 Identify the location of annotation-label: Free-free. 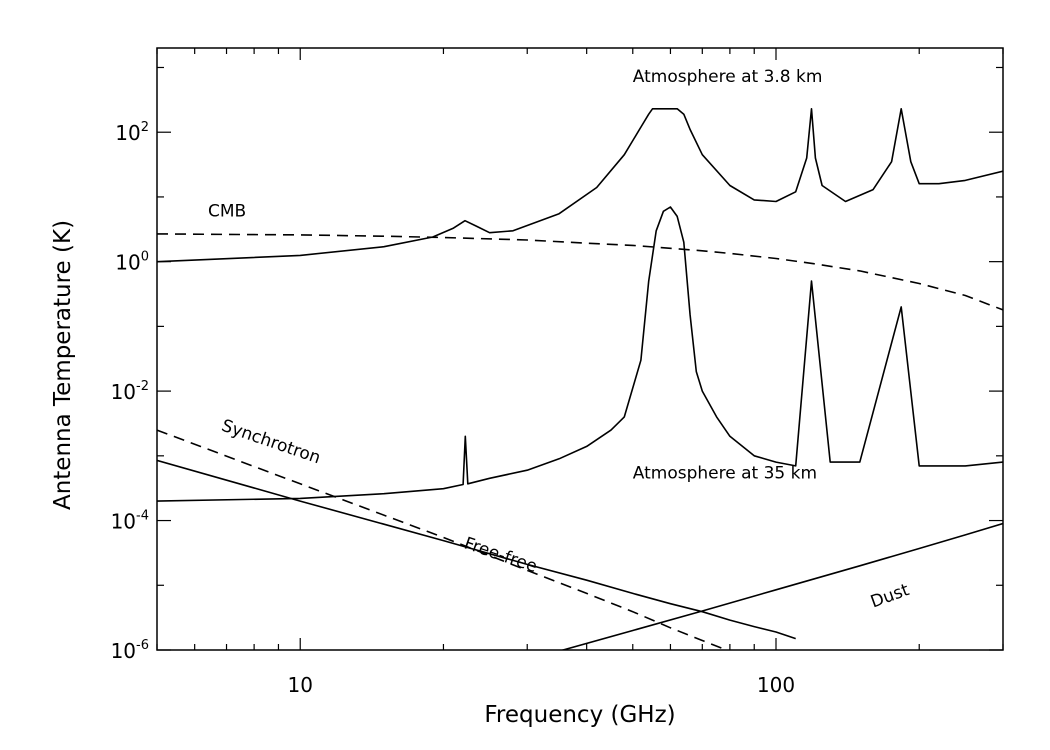
(501, 556).